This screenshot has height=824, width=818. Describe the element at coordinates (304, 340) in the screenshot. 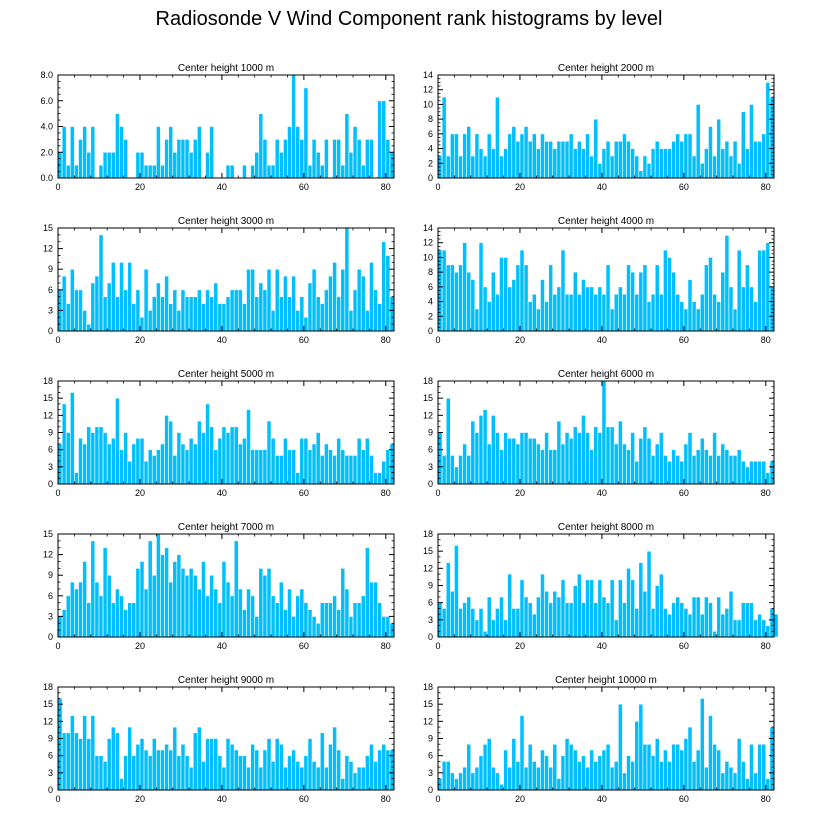

I see `x-tick-label: 60` at that location.